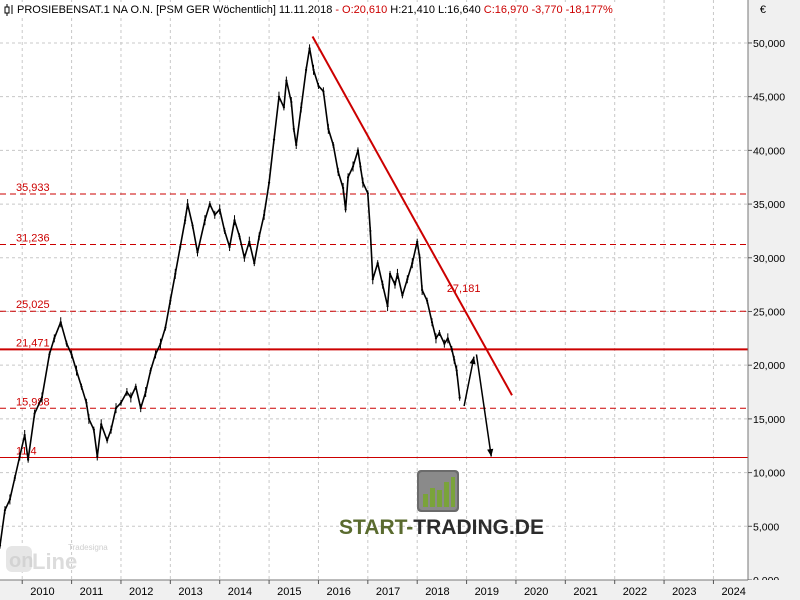  What do you see at coordinates (361, 10) in the screenshot?
I see `header-open: - O:20,610` at bounding box center [361, 10].